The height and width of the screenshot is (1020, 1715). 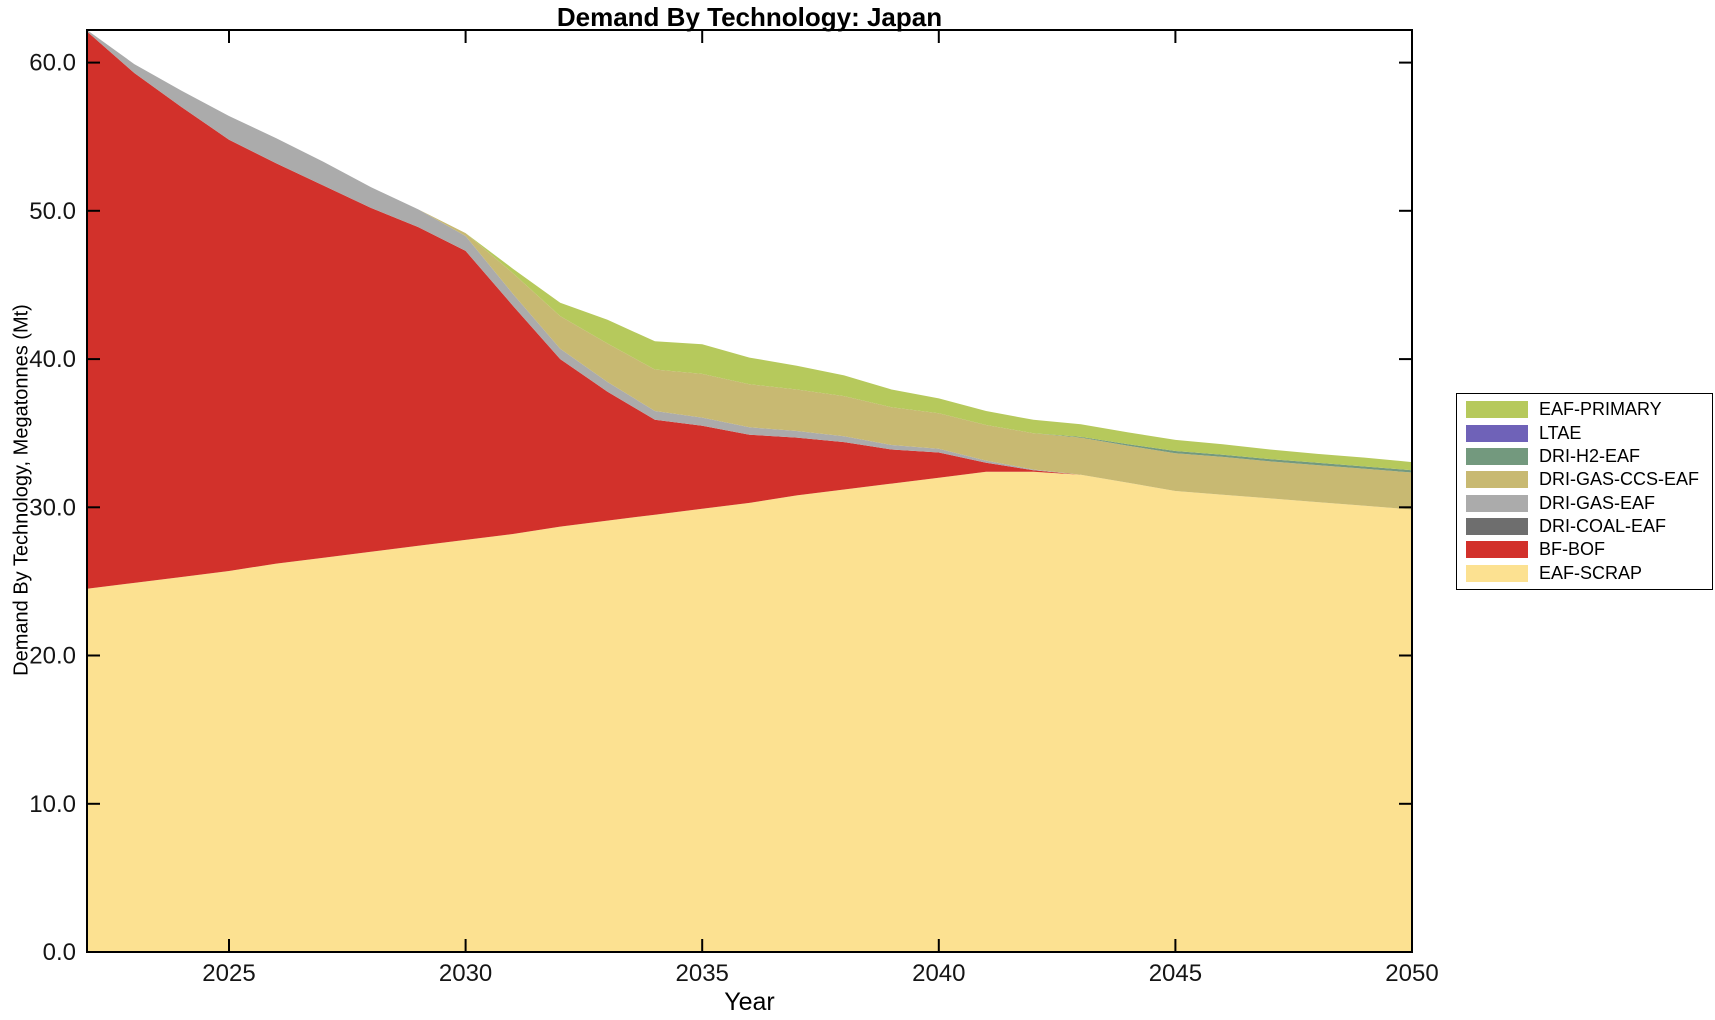 What do you see at coordinates (52, 656) in the screenshot?
I see `y-tick-label: 20.0` at bounding box center [52, 656].